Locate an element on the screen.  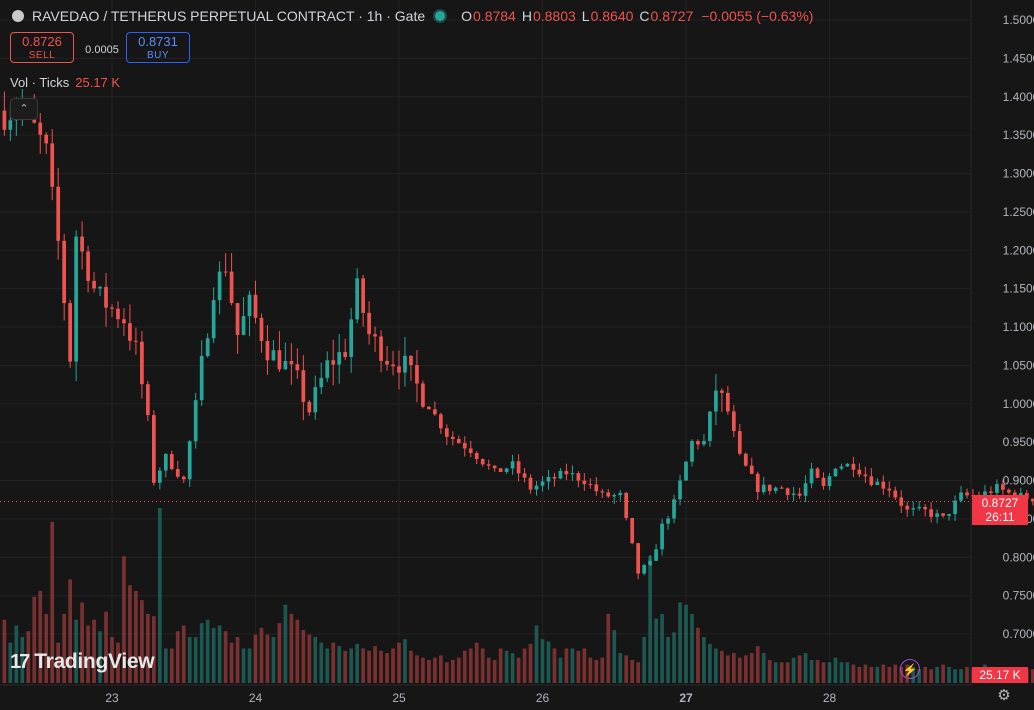
volume-legend: Vol · Ticks 25.17 K is located at coordinates (65, 82).